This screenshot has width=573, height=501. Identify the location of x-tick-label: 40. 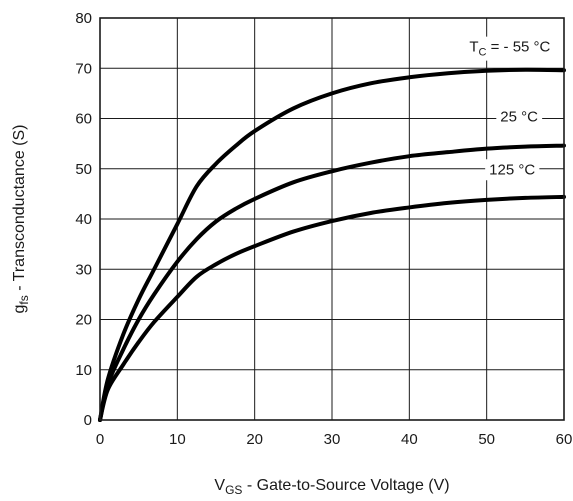
(409, 439).